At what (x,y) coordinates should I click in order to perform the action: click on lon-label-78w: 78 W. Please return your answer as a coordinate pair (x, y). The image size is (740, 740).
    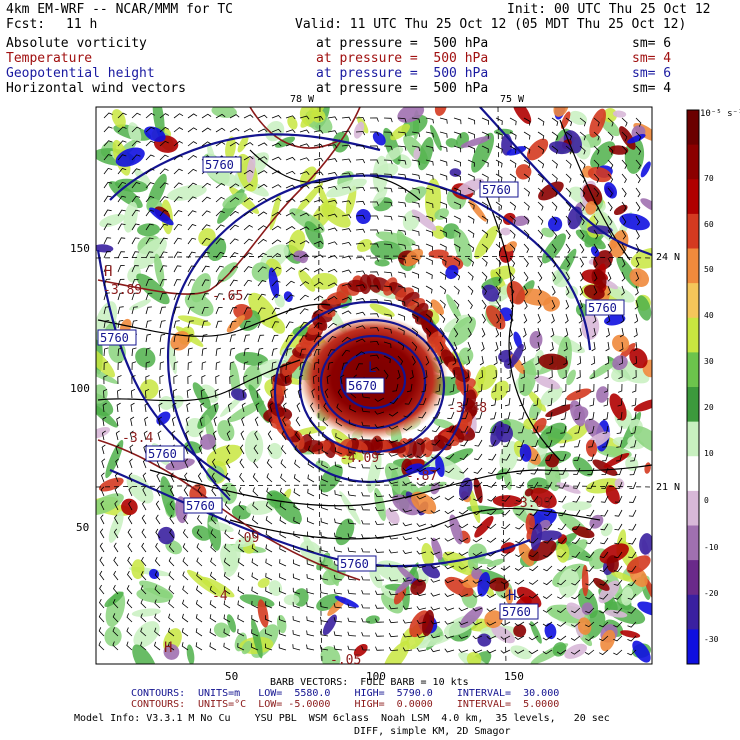
    Looking at the image, I should click on (302, 99).